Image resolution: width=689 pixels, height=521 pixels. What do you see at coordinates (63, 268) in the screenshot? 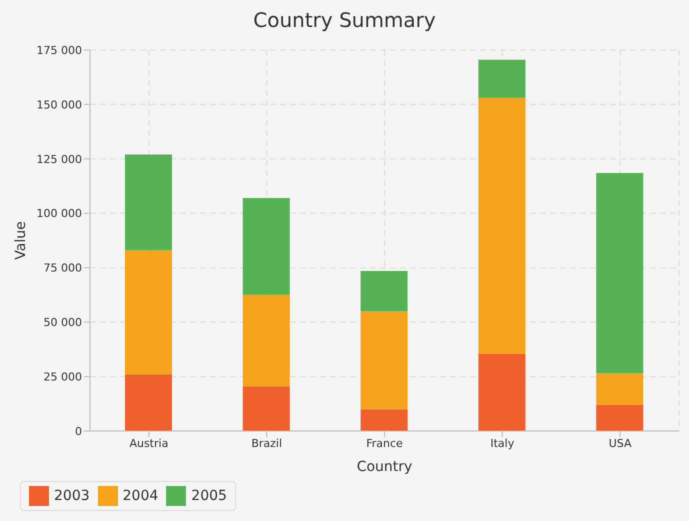
I see `y-tick-label: 75 000` at bounding box center [63, 268].